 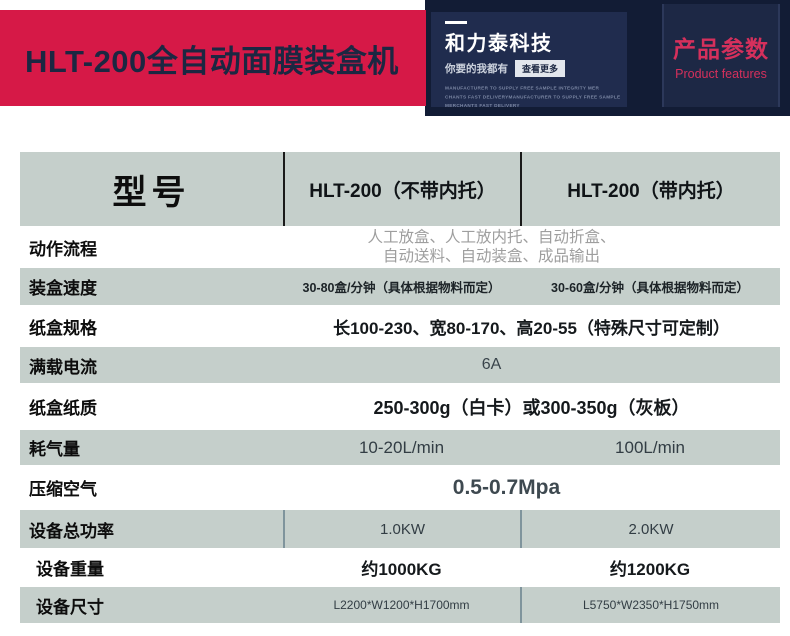 I want to click on row-value-line-2: 自动送料、自动装盒、成品输出, so click(x=491, y=256).